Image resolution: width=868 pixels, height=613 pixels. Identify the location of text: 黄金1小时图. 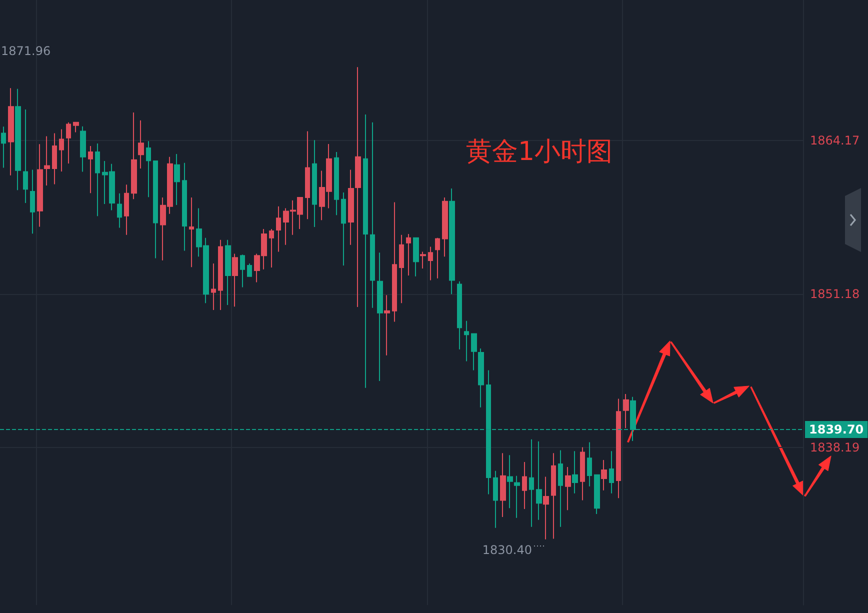
(539, 152).